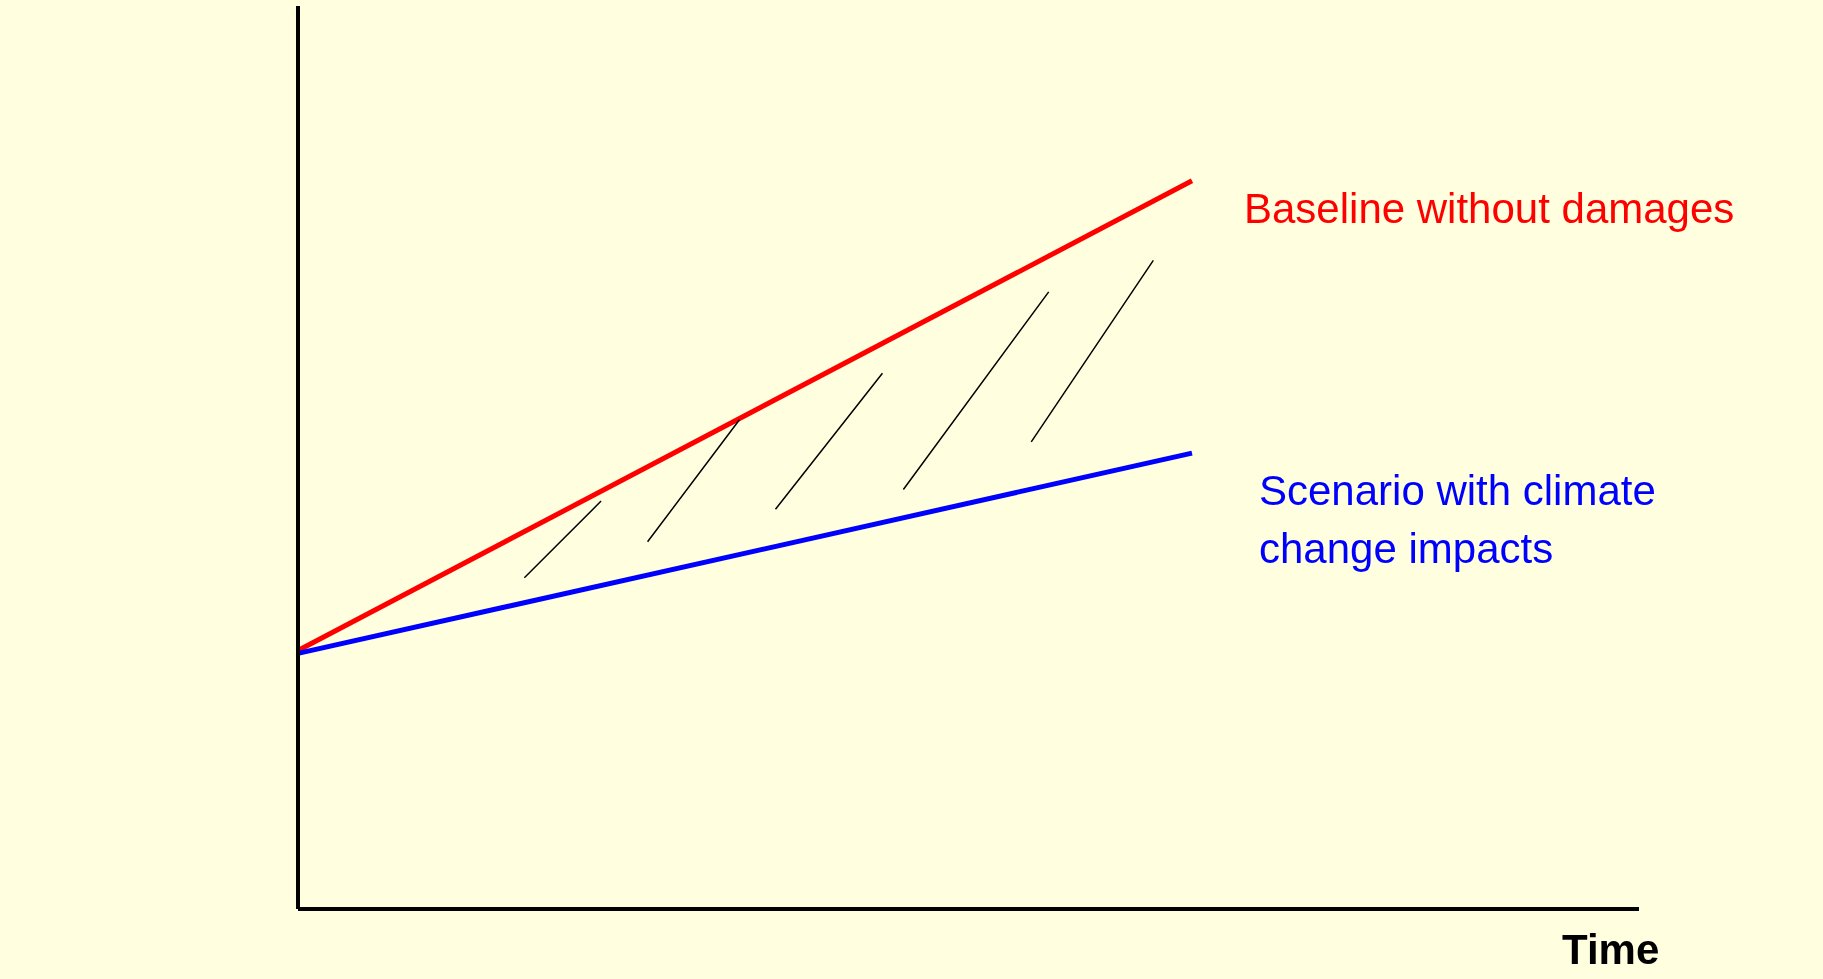 Image resolution: width=1823 pixels, height=979 pixels. I want to click on series-label: Scenario with climate change impacts, so click(1458, 520).